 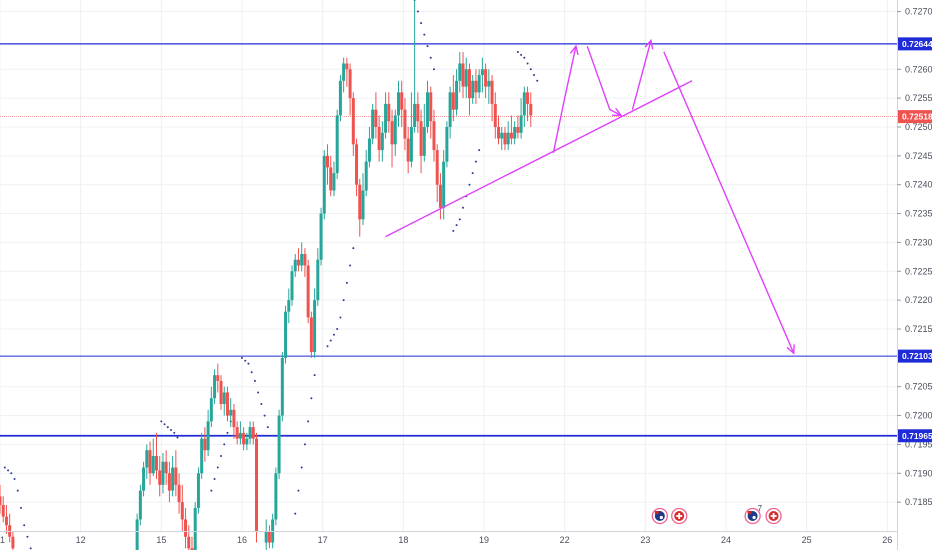 What do you see at coordinates (539, 159) in the screenshot?
I see `trend-line` at bounding box center [539, 159].